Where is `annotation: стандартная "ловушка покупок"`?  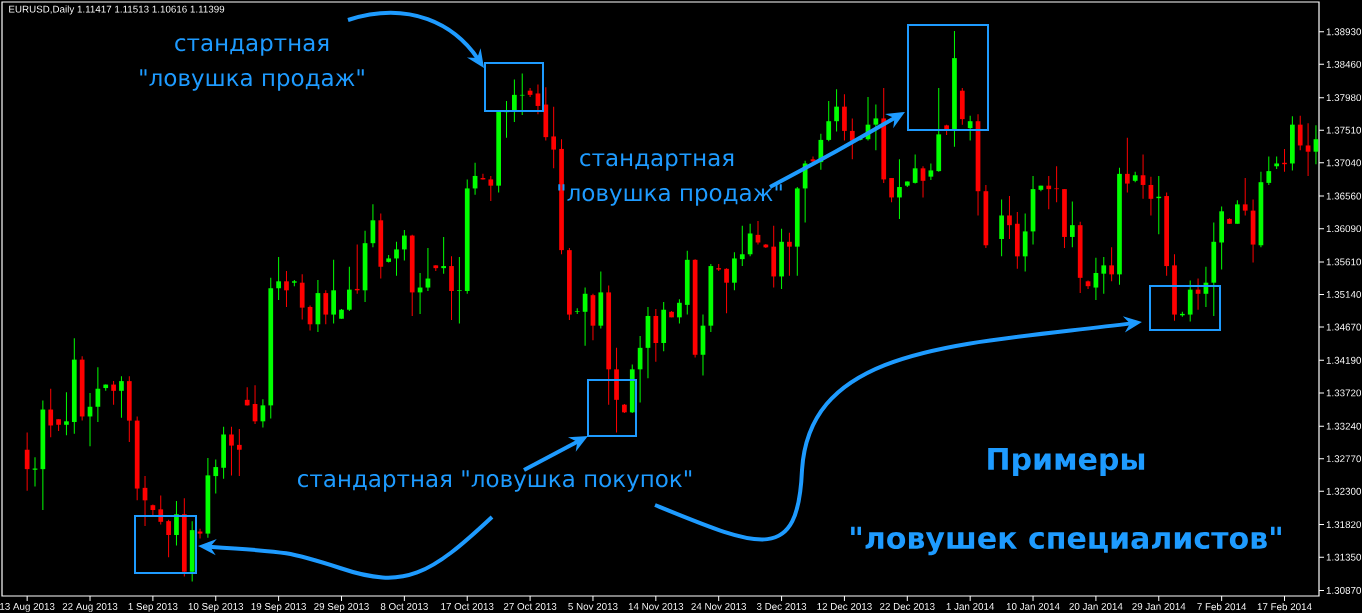
annotation: стандартная "ловушка покупок" is located at coordinates (495, 481).